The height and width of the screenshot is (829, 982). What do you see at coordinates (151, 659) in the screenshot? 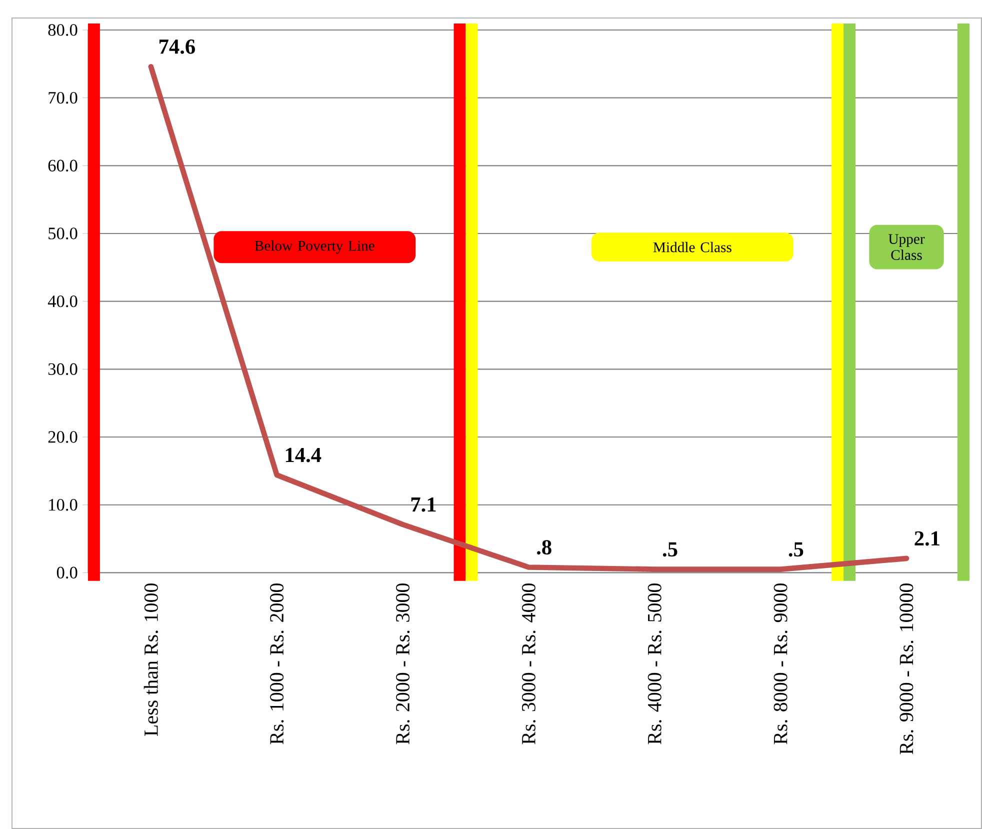
I see `x-tick-label: Less than Rs. 1000` at bounding box center [151, 659].